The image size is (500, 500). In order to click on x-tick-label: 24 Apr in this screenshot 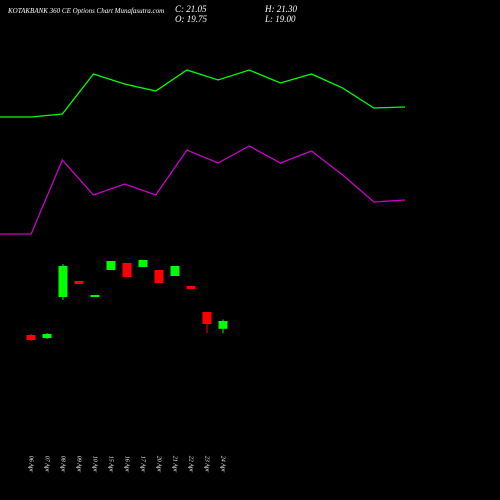, I will do `click(223, 464)`.